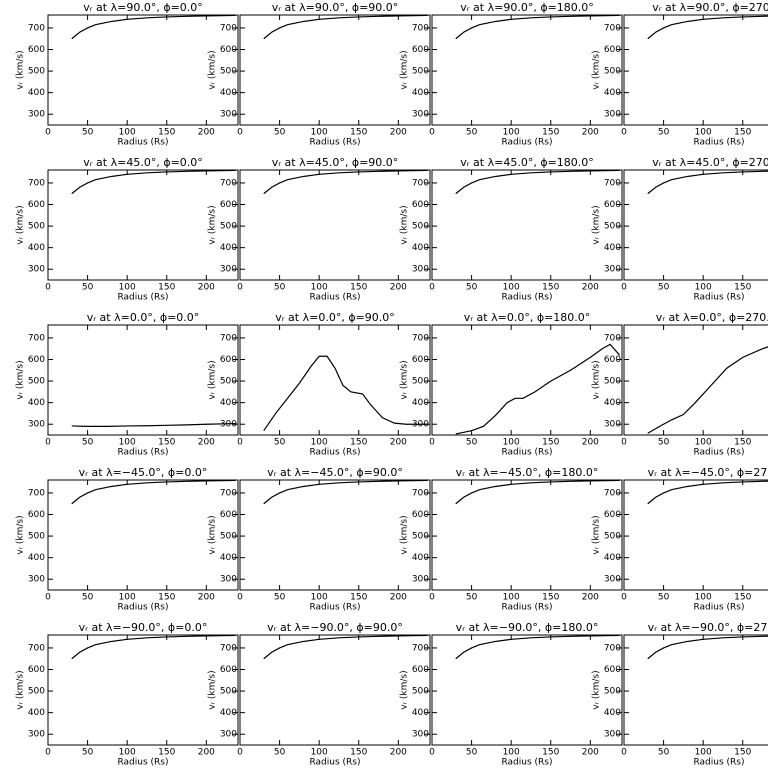 This screenshot has height=768, width=768. Describe the element at coordinates (143, 317) in the screenshot. I see `panel-title: vᵣ at λ=0.0°, ϕ=0.0°` at that location.